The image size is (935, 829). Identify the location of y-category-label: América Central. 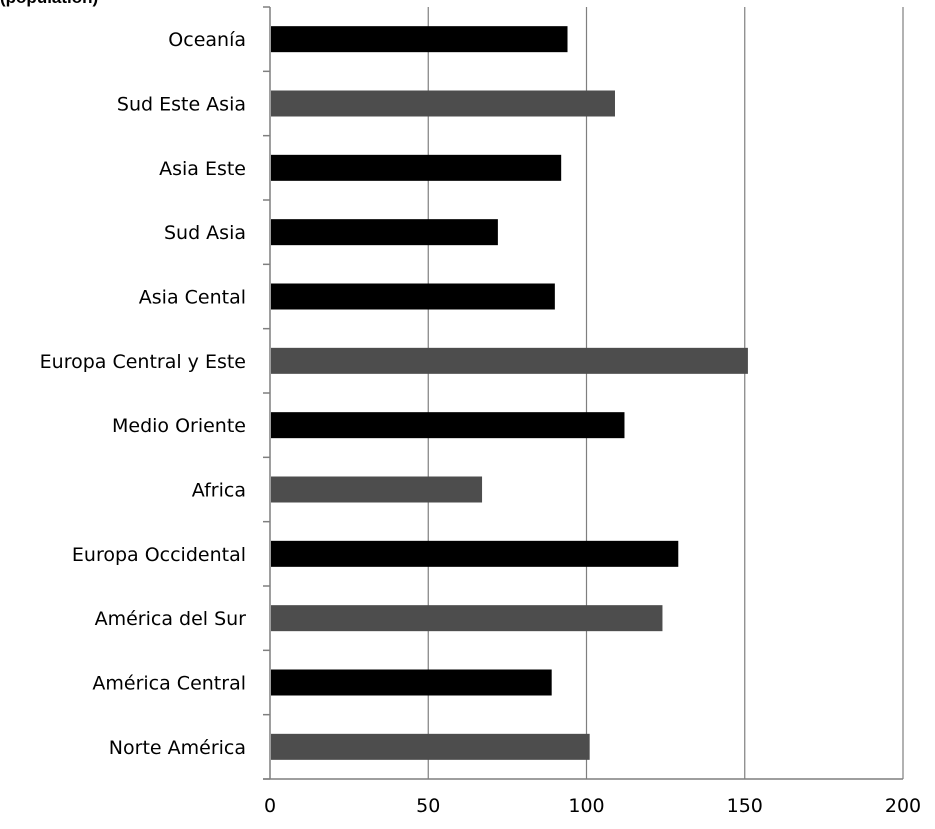
(169, 684).